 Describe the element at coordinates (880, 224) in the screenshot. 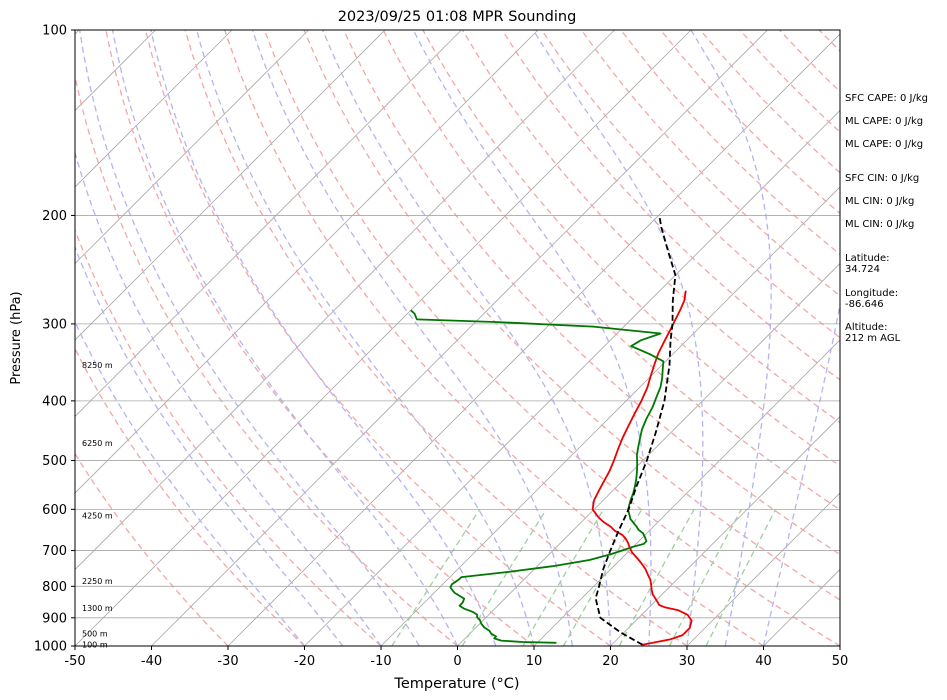

I see `ml-cin-label-2: ML CIN: 0 J/kg` at that location.